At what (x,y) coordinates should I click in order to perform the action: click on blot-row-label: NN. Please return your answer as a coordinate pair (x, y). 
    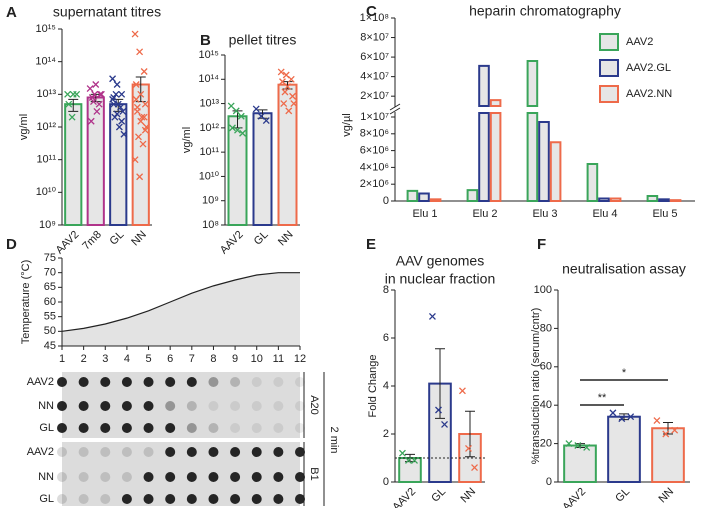
    Looking at the image, I should click on (46, 406).